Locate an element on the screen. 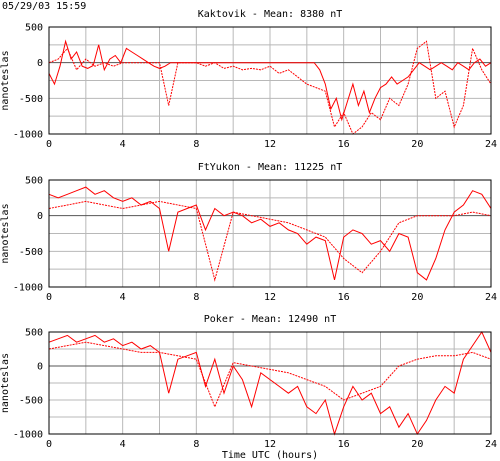 This screenshot has height=461, width=500. panel-title: Poker - Mean: 12490 nT is located at coordinates (270, 319).